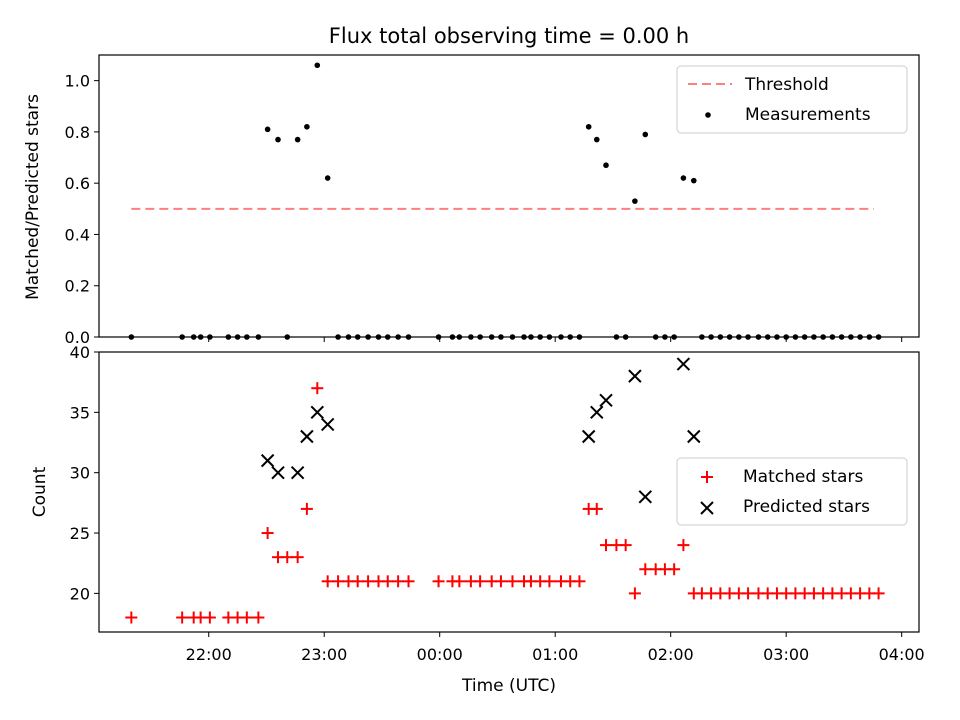 The image size is (960, 720). I want to click on bottom-x-tick-label: 01:00, so click(555, 654).